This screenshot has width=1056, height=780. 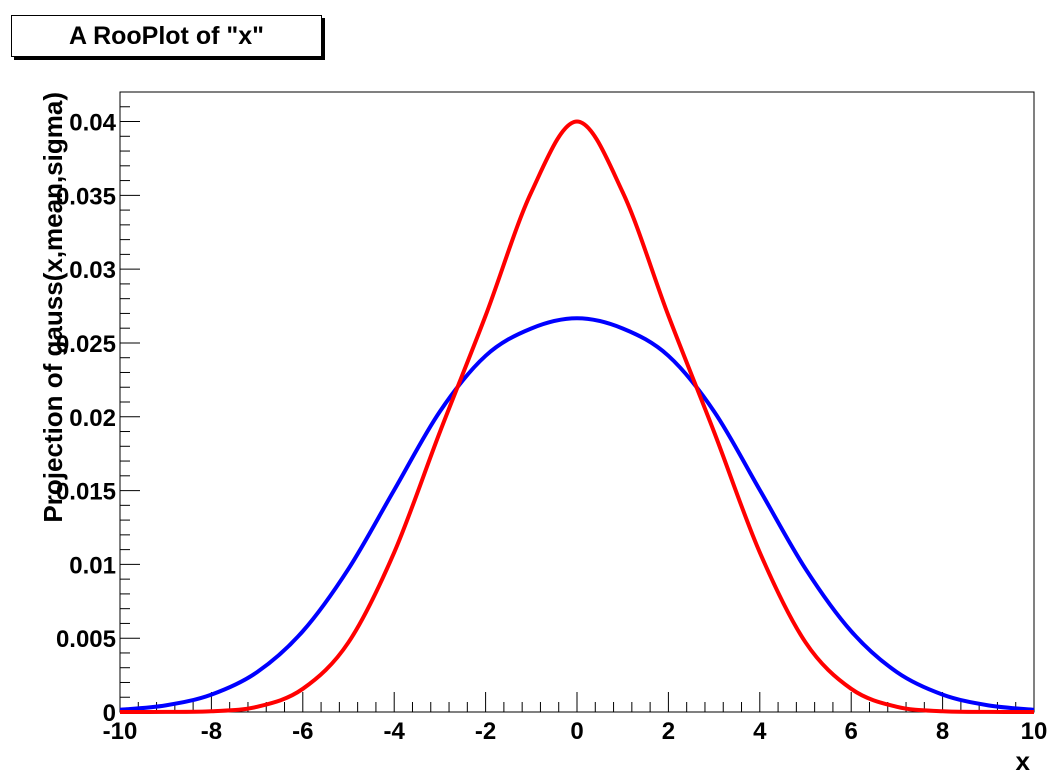 What do you see at coordinates (109, 713) in the screenshot?
I see `y-tick-label: 0` at bounding box center [109, 713].